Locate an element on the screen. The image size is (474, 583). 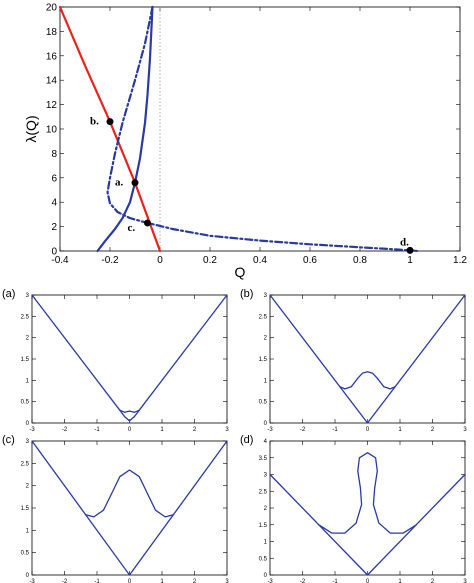
point-label: d. is located at coordinates (404, 242).